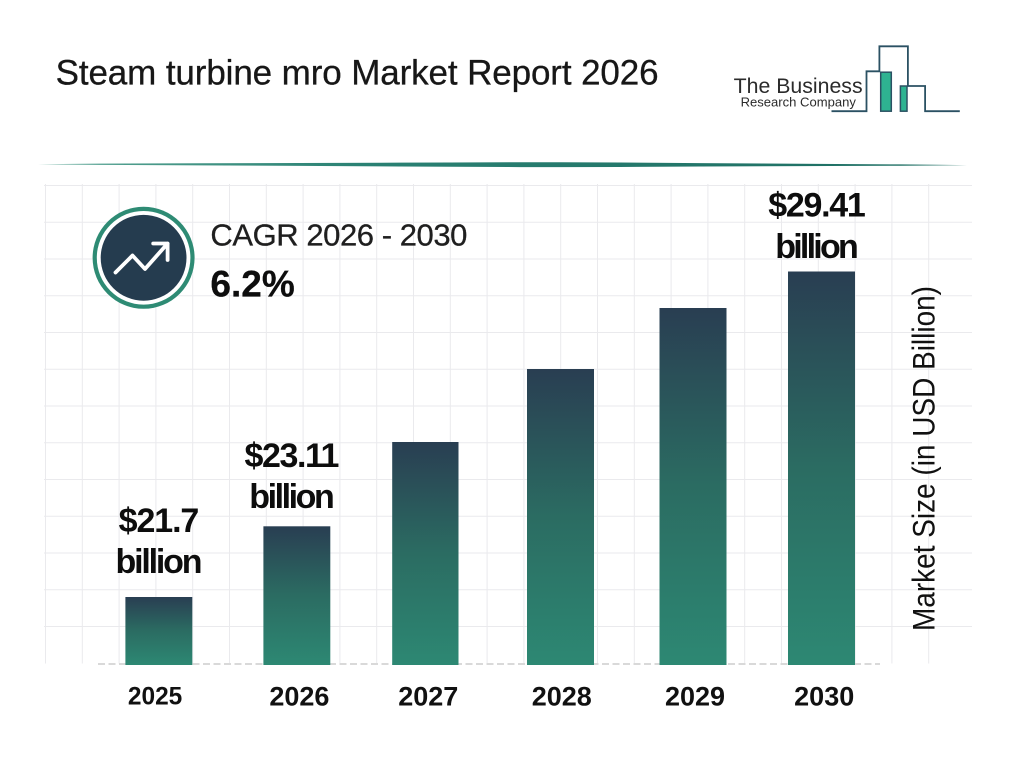  Describe the element at coordinates (799, 101) in the screenshot. I see `svg-text: Research Company` at that location.